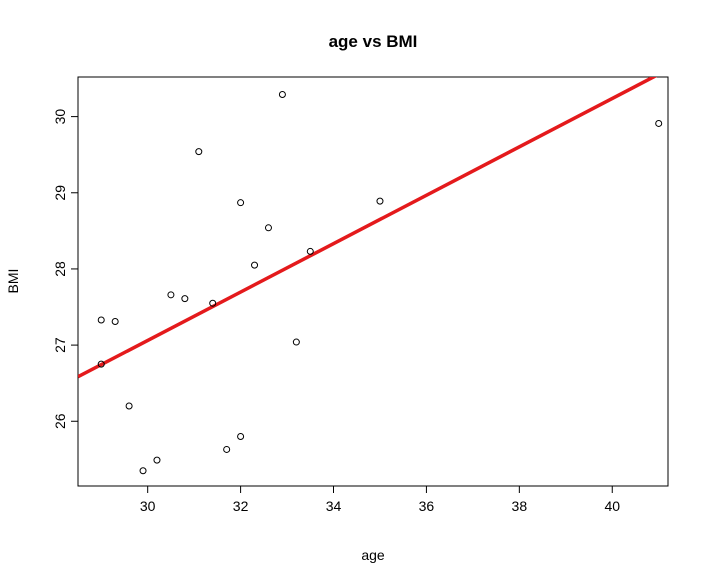 This screenshot has height=584, width=709. What do you see at coordinates (60, 117) in the screenshot?
I see `y-tick-label: 30` at bounding box center [60, 117].